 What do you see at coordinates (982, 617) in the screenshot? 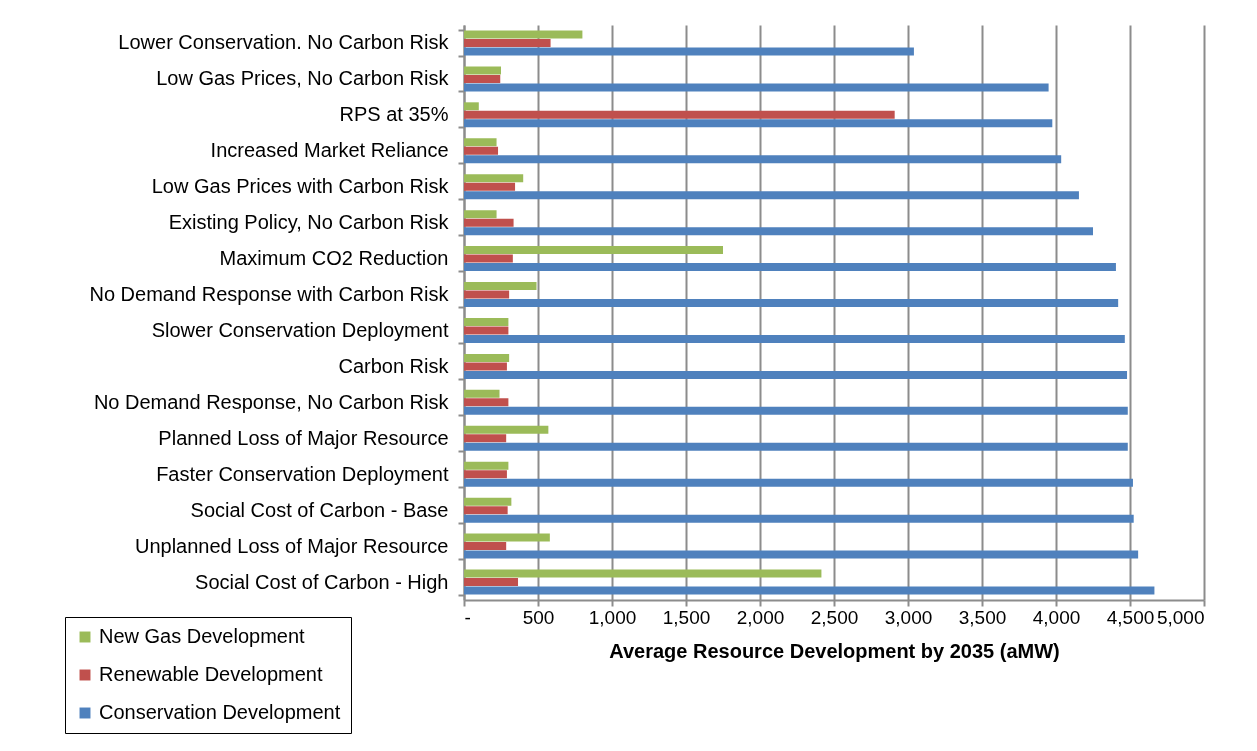
I see `x-tick-label: 3,500` at bounding box center [982, 617].